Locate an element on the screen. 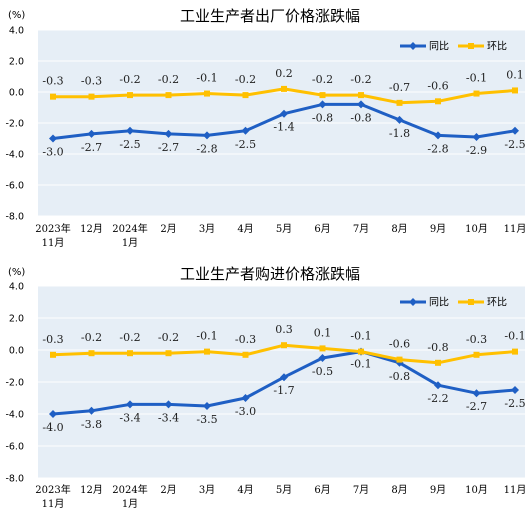  x-tick-label: 1月 is located at coordinates (130, 504).